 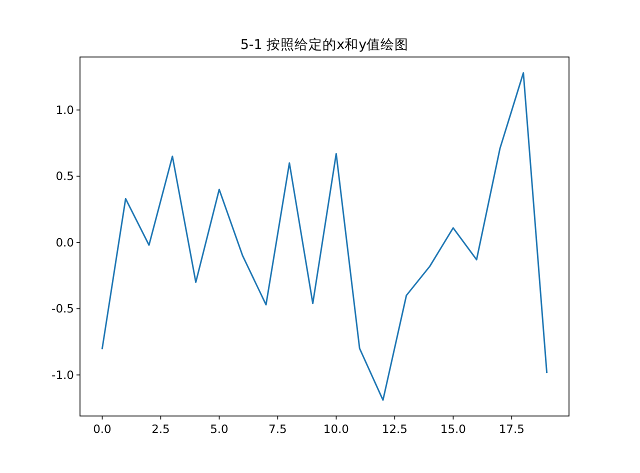 What do you see at coordinates (395, 429) in the screenshot?
I see `x-tick-label: 12.5` at bounding box center [395, 429].